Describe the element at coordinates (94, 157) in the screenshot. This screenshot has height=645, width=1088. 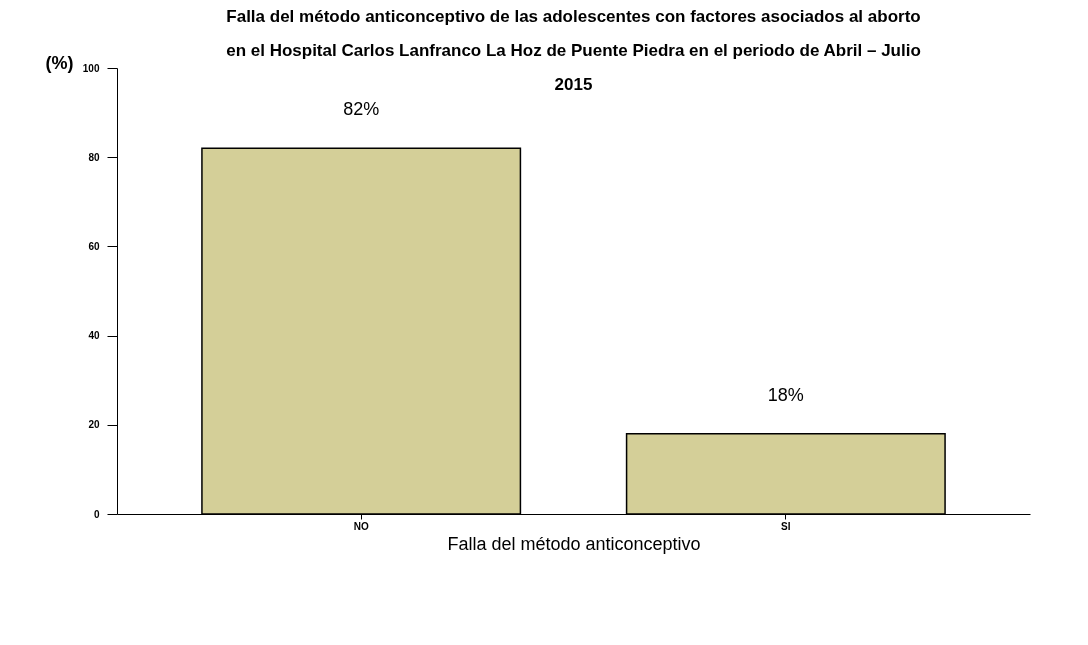
I see `y-tick-label: 80` at that location.